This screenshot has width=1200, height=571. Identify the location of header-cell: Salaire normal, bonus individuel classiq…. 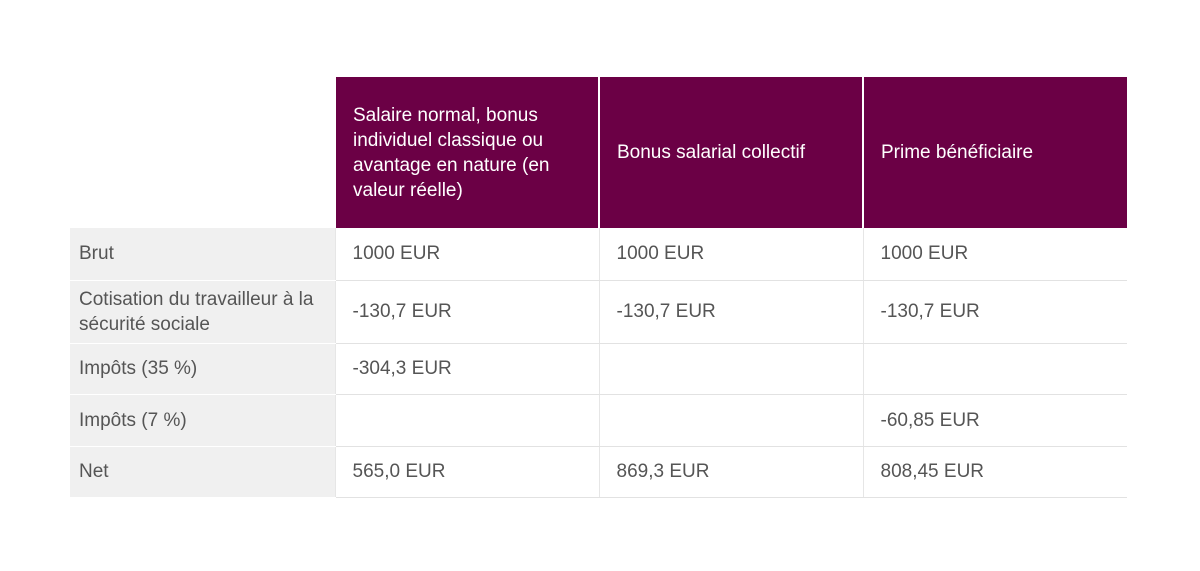
(466, 152).